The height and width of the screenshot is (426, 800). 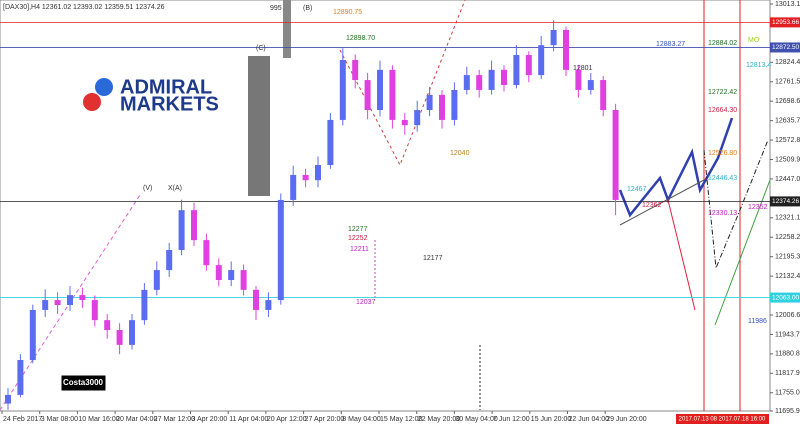 What do you see at coordinates (626, 419) in the screenshot?
I see `x-tick-label: 29 Jun 20:00` at bounding box center [626, 419].